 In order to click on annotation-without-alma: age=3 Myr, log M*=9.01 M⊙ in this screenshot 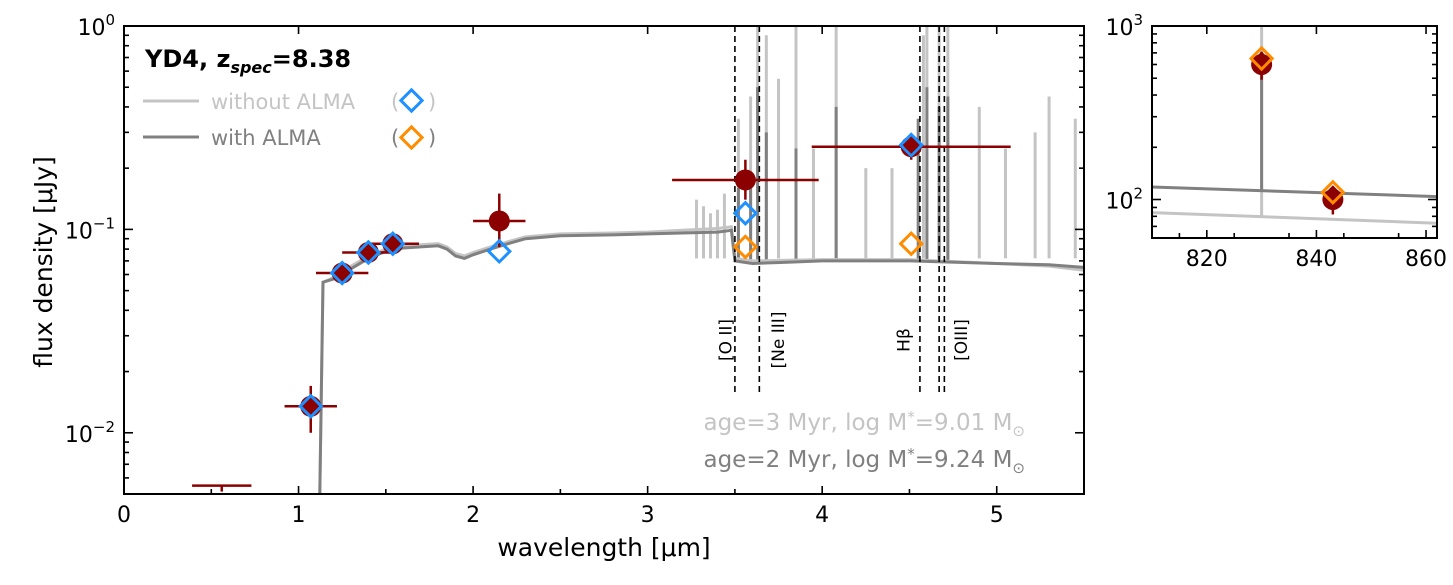, I will do `click(864, 424)`.